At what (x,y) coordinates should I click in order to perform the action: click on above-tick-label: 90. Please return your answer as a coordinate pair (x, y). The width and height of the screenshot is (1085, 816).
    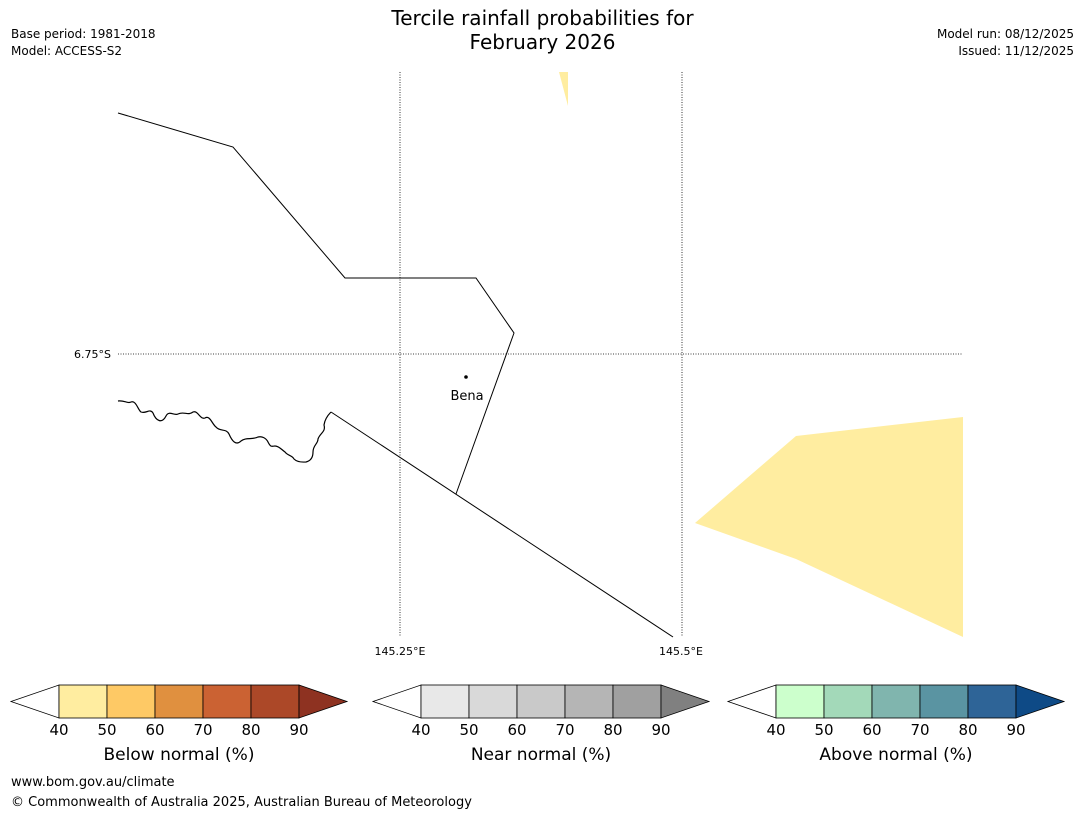
    Looking at the image, I should click on (1015, 730).